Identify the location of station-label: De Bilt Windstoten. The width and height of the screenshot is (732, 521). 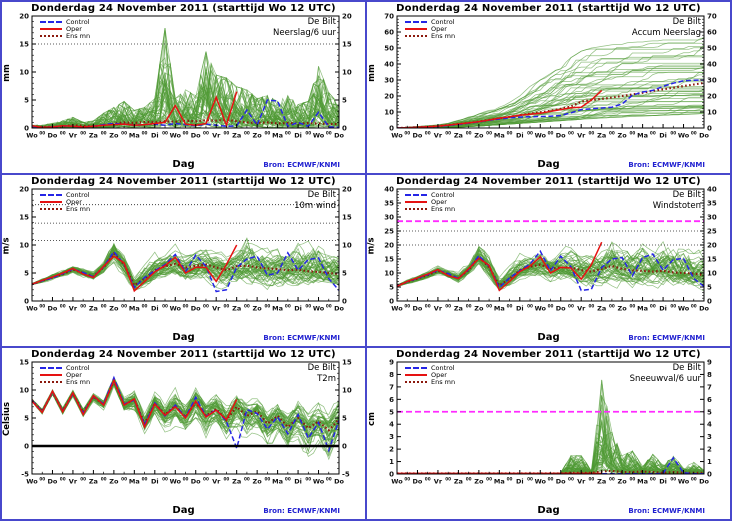
(677, 200).